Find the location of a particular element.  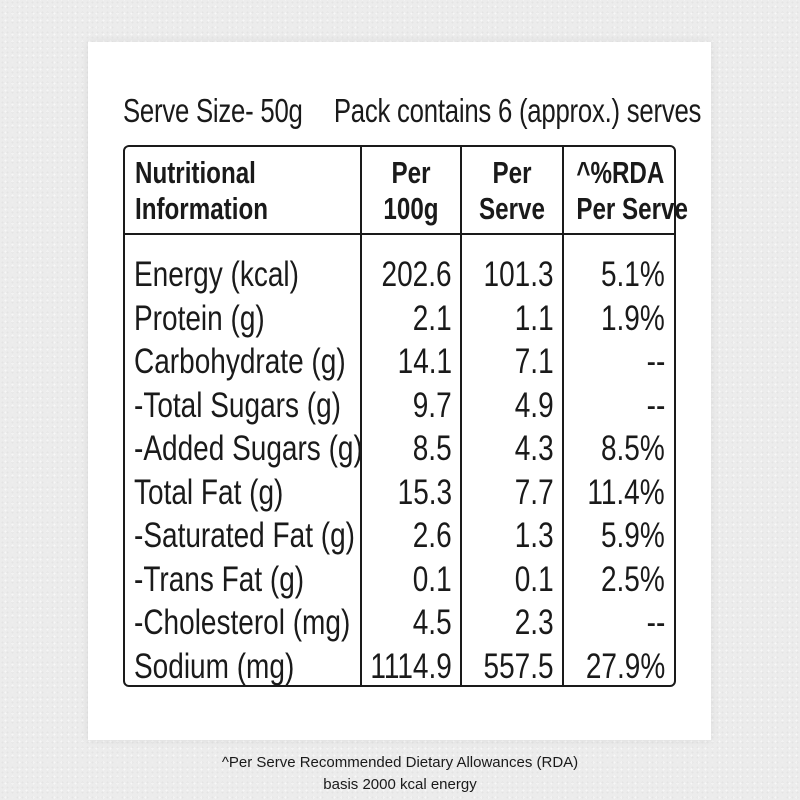

table-row: -Total Sugars (g) 9.7 4.9 -- is located at coordinates (399, 408).